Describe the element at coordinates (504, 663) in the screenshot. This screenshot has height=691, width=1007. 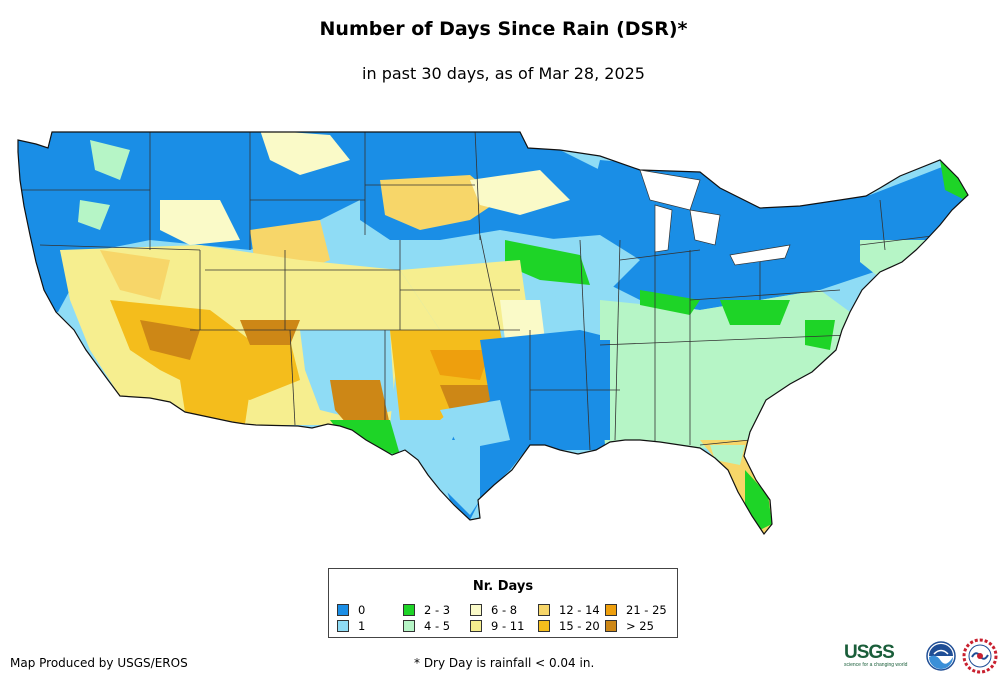
I see `footnote: * Dry Day is rainfall < 0.04 in.` at that location.